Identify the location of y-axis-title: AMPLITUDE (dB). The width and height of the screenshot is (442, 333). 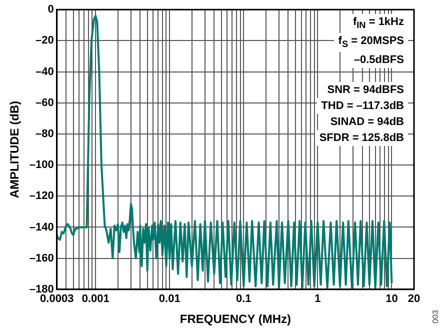
(15, 149).